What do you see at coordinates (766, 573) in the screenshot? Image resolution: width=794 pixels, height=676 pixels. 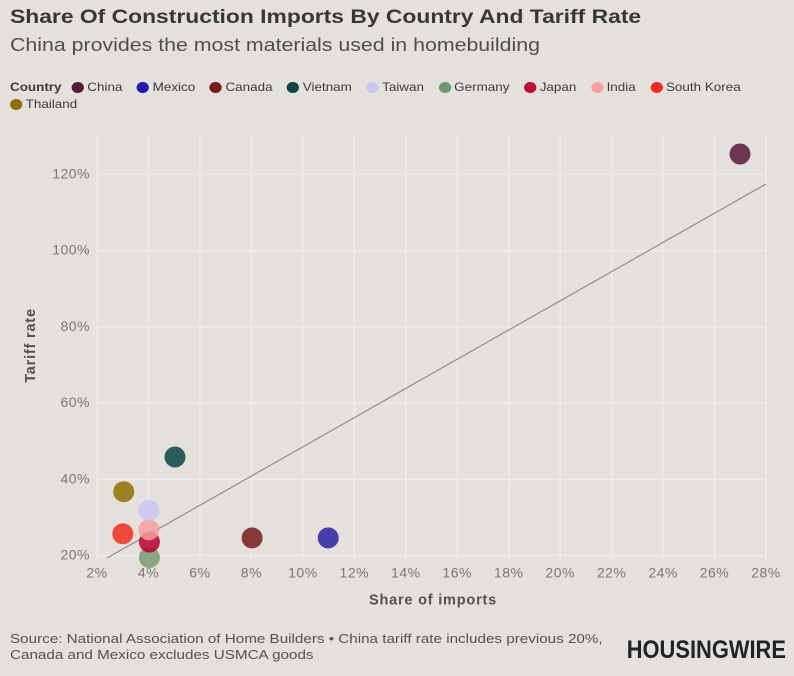 I see `svg-text: 28%` at bounding box center [766, 573].